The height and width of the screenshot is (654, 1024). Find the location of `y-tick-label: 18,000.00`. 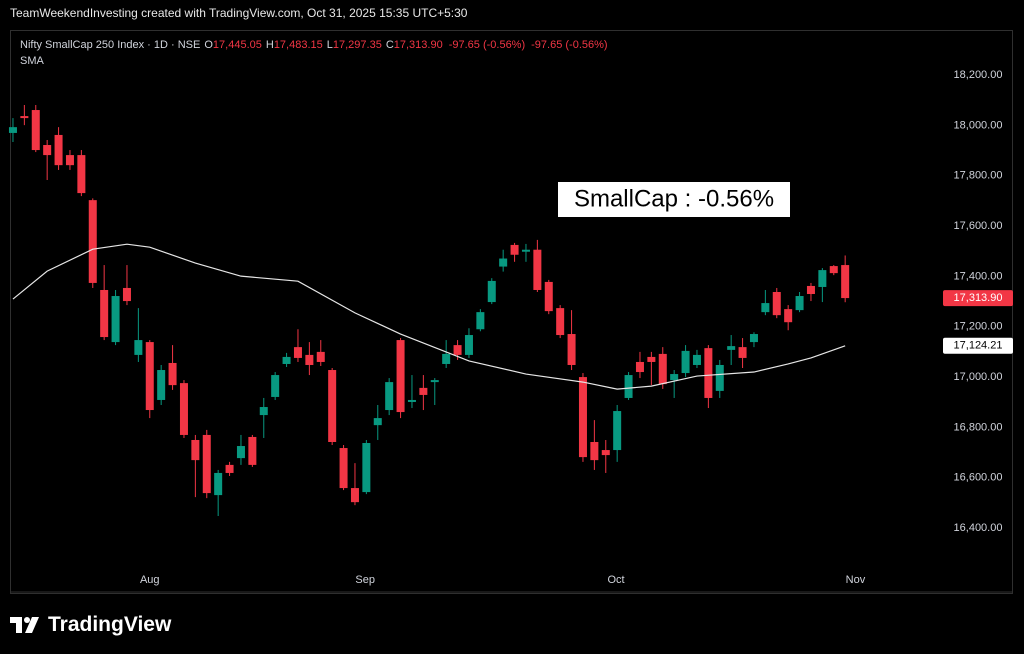

y-tick-label: 18,000.00 is located at coordinates (978, 125).